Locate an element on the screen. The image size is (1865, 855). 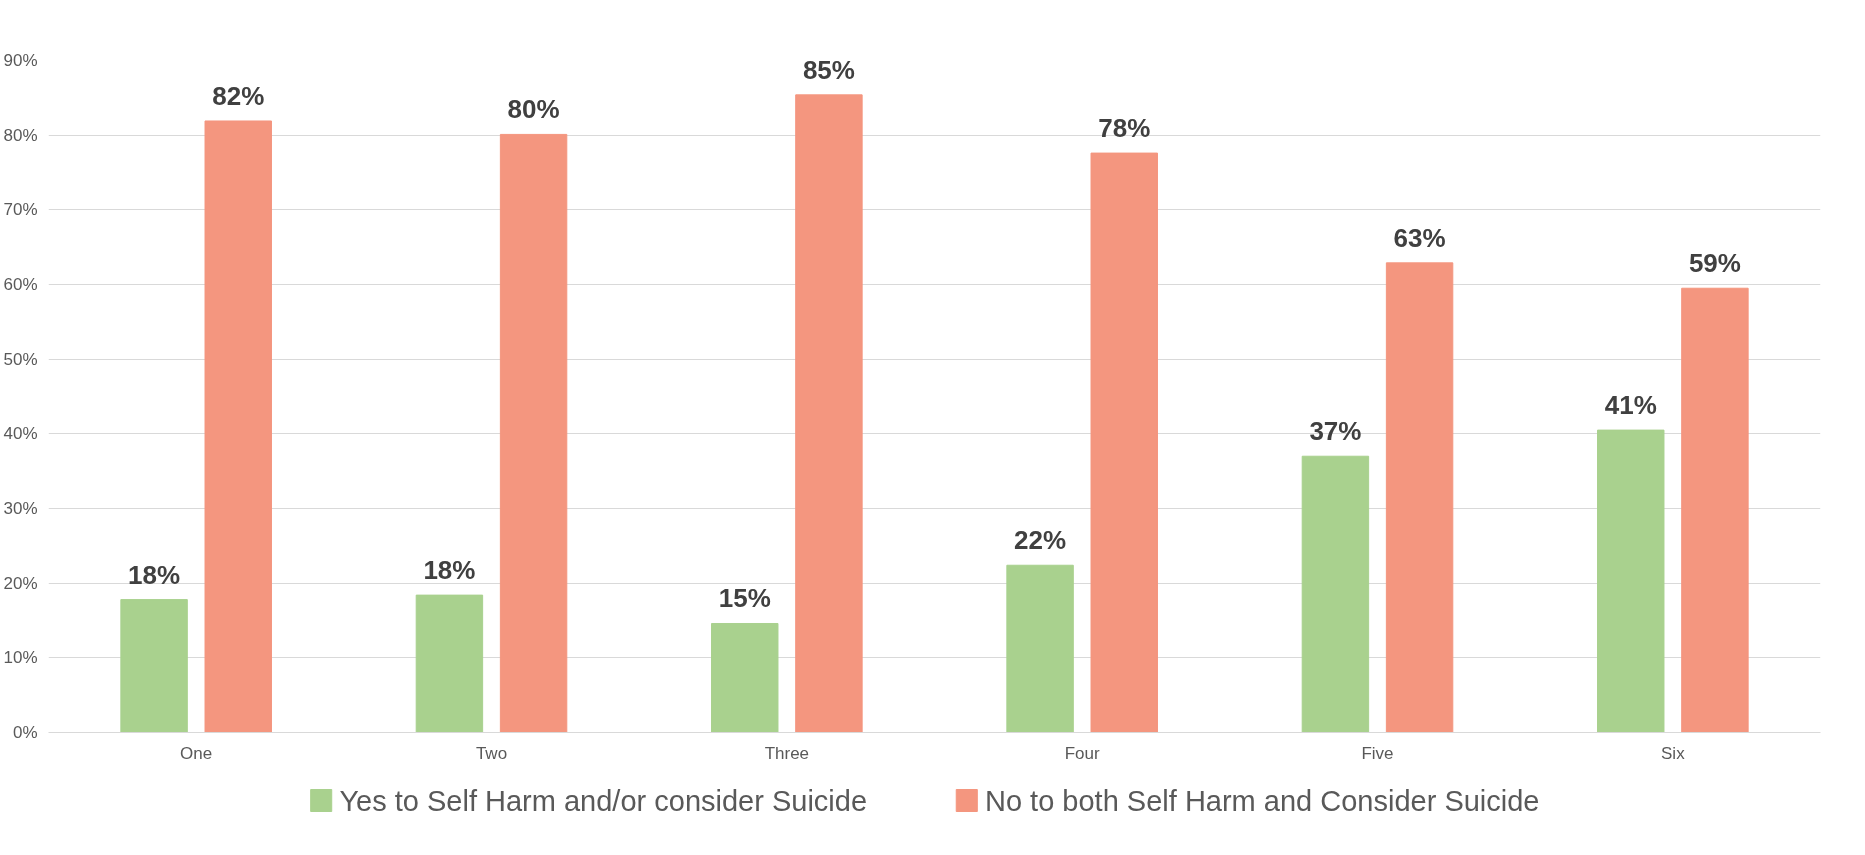
x-tick-label: Six is located at coordinates (1673, 753).